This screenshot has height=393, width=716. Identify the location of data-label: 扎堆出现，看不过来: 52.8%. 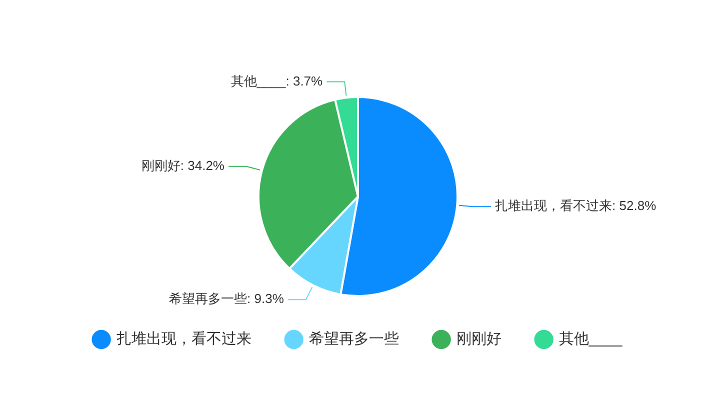
(576, 206).